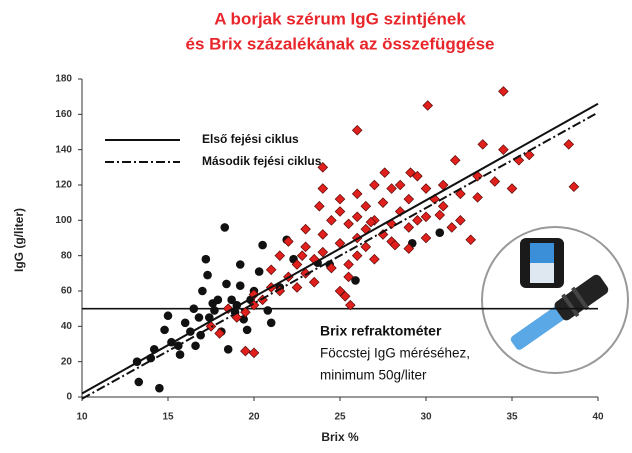  What do you see at coordinates (63, 79) in the screenshot?
I see `y-tick-label: 180` at bounding box center [63, 79].